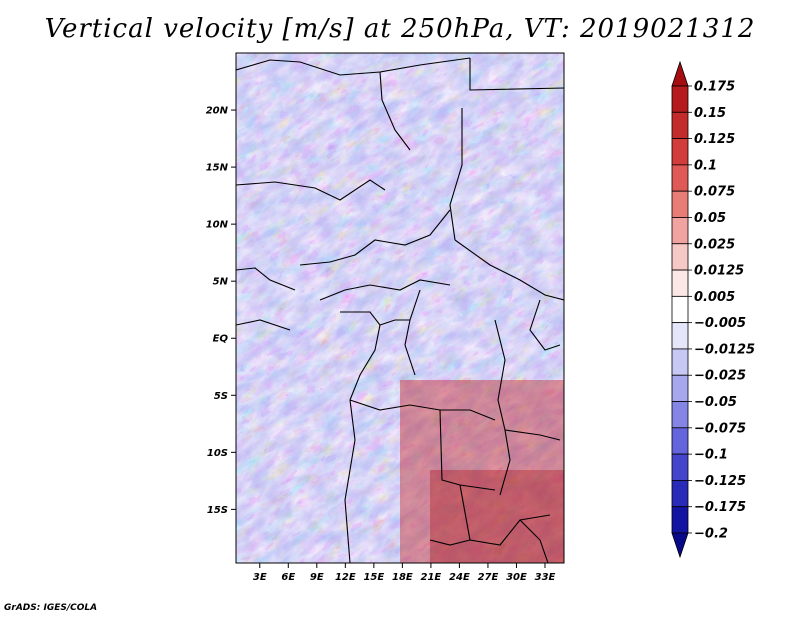  What do you see at coordinates (719, 271) in the screenshot?
I see `colorbar-label: 0.0125` at bounding box center [719, 271].